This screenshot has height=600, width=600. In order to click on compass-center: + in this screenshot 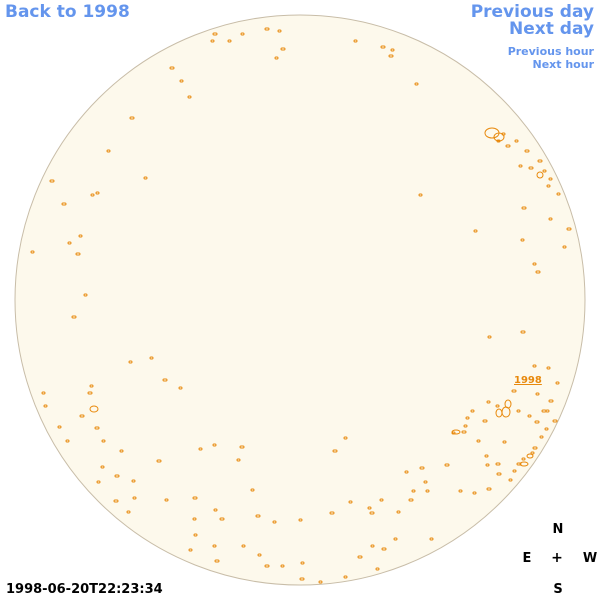, I will do `click(557, 558)`.